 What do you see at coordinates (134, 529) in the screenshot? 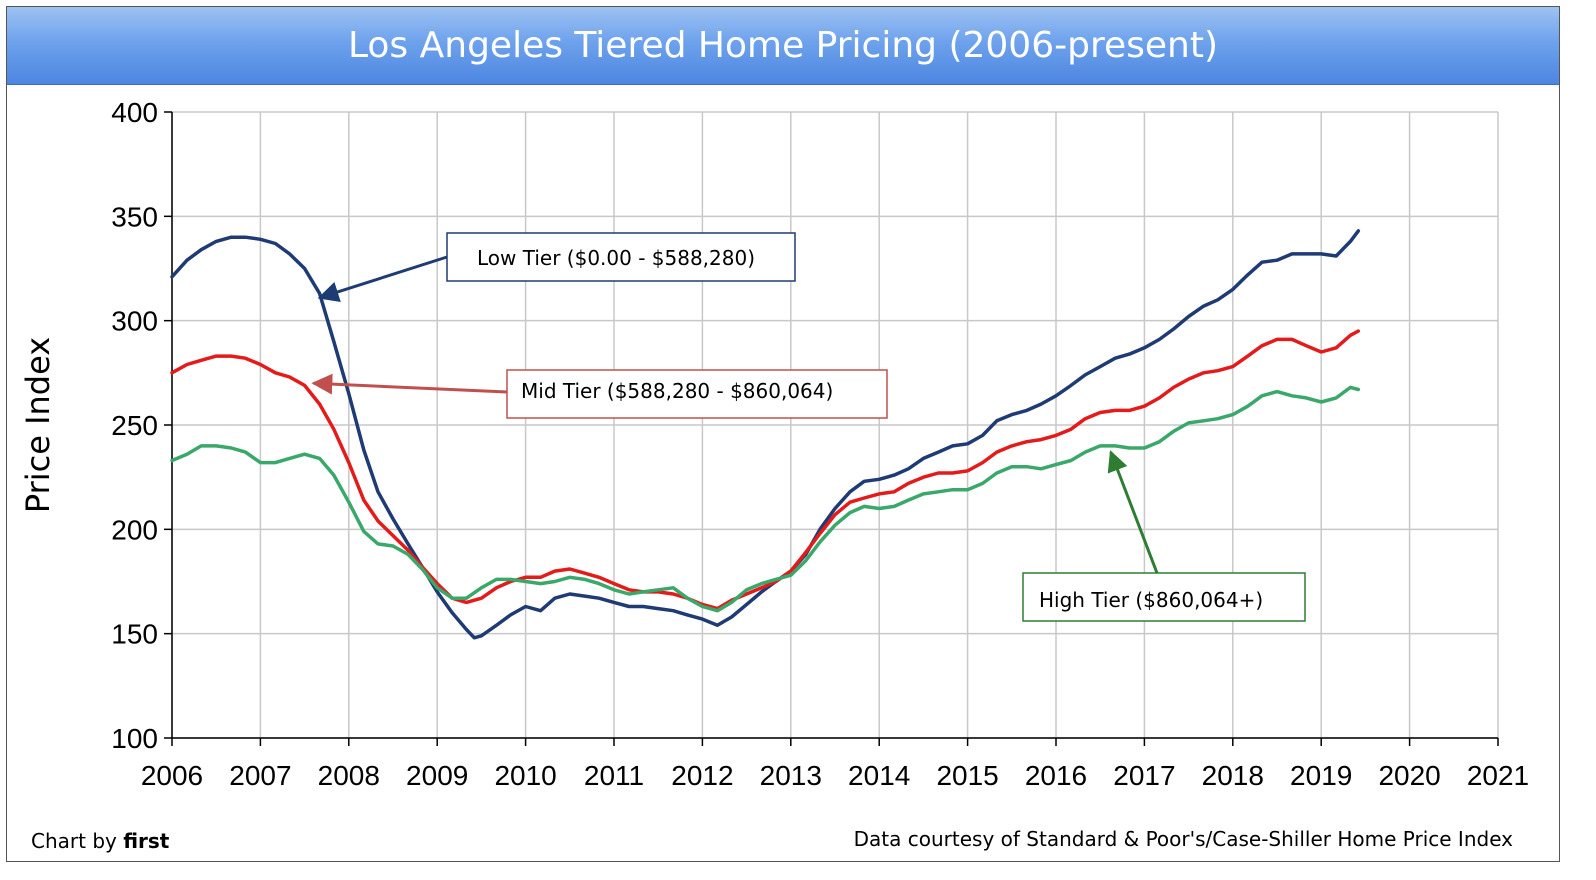
I see `y-tick-label: 200` at bounding box center [134, 529].